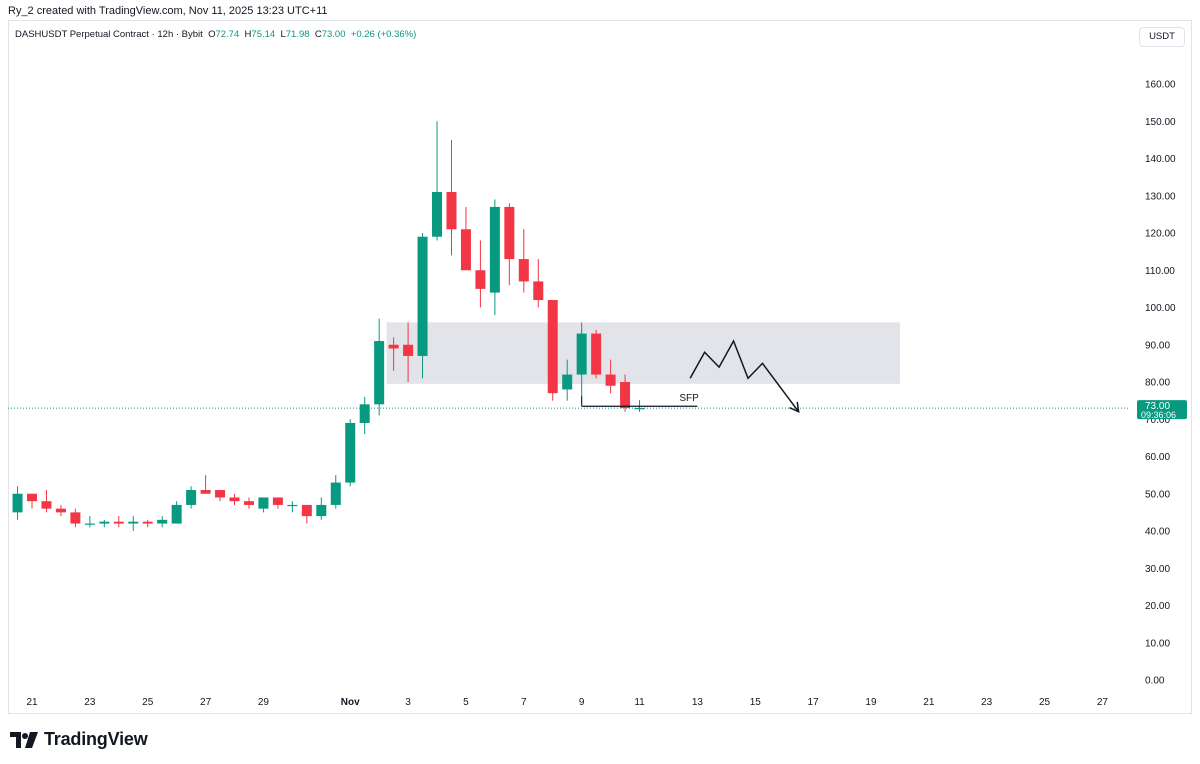 The height and width of the screenshot is (764, 1200). I want to click on ohlc-open-label: O, so click(212, 34).